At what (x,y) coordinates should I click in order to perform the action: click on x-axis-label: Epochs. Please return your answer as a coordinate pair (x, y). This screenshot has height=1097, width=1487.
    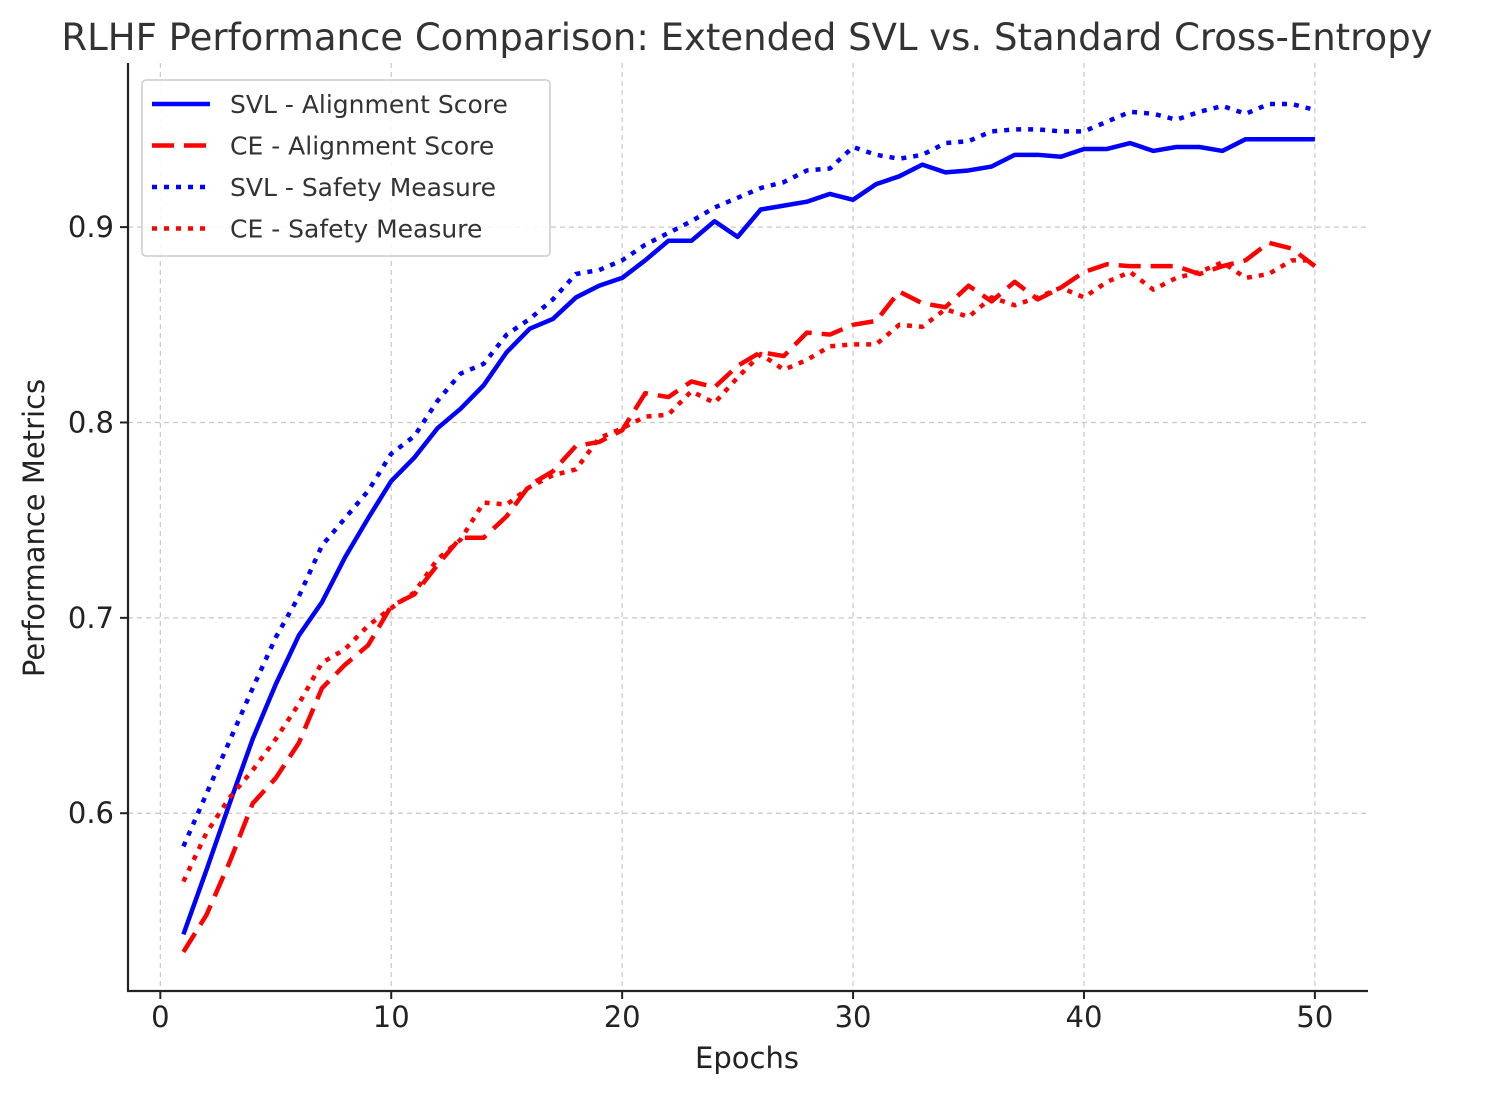
    Looking at the image, I should click on (747, 1058).